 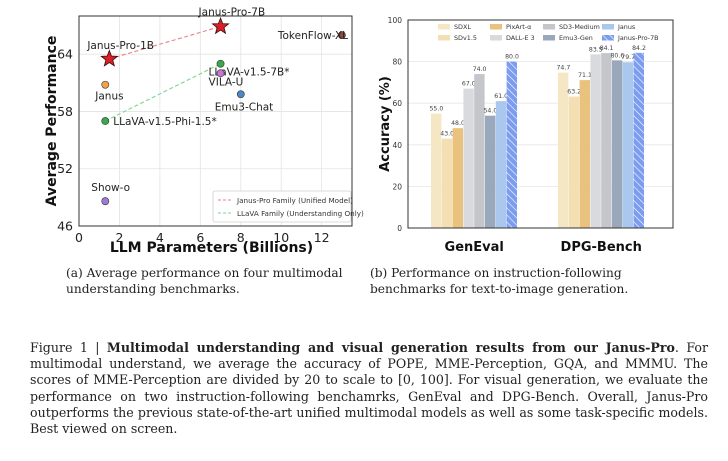 I want to click on legend-label: SDXL, so click(x=462, y=27).